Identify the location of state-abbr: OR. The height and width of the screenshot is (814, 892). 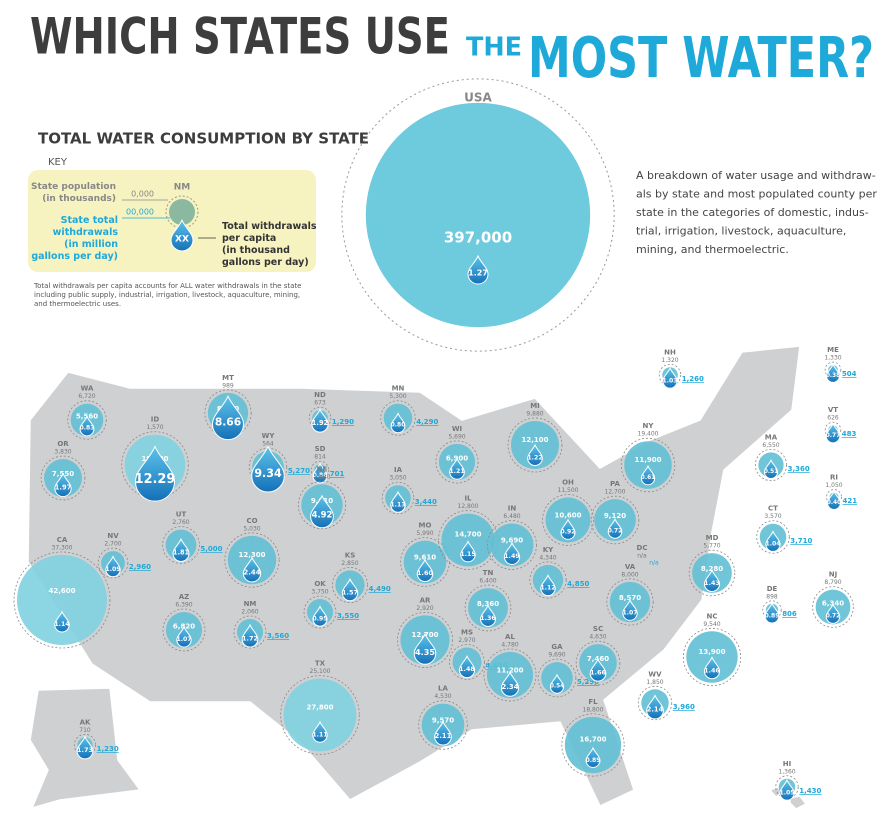
(63, 444).